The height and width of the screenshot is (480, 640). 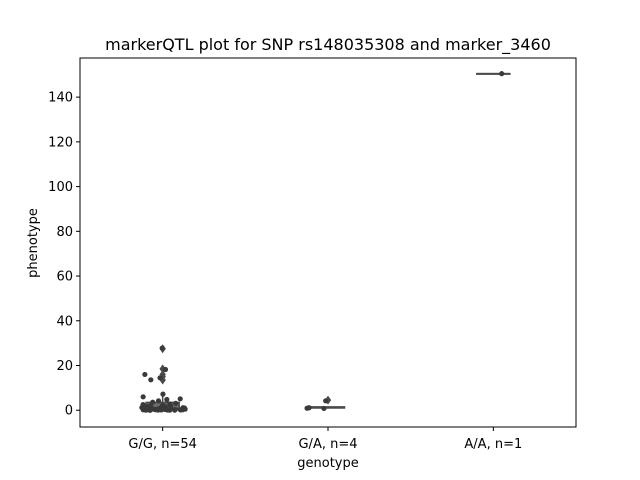 What do you see at coordinates (64, 232) in the screenshot?
I see `y-tick-label: 80` at bounding box center [64, 232].